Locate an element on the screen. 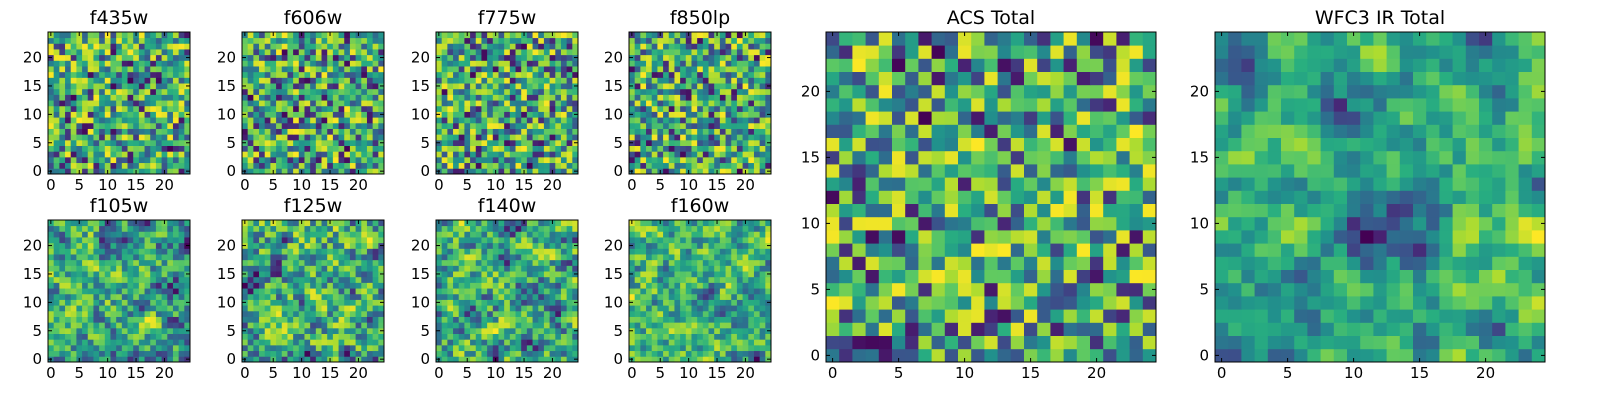 This screenshot has width=1600, height=400. heatmap is located at coordinates (119, 291).